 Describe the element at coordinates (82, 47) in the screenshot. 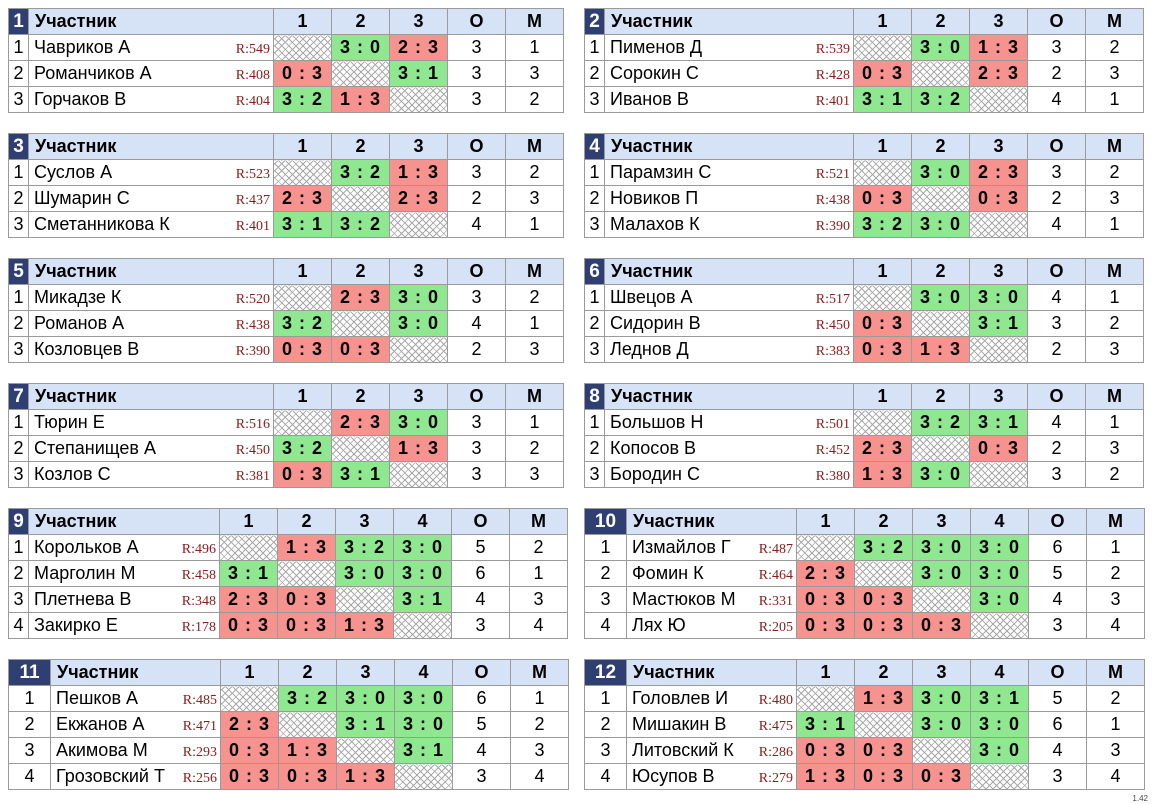

I see `participant-name: Чавриков А` at that location.